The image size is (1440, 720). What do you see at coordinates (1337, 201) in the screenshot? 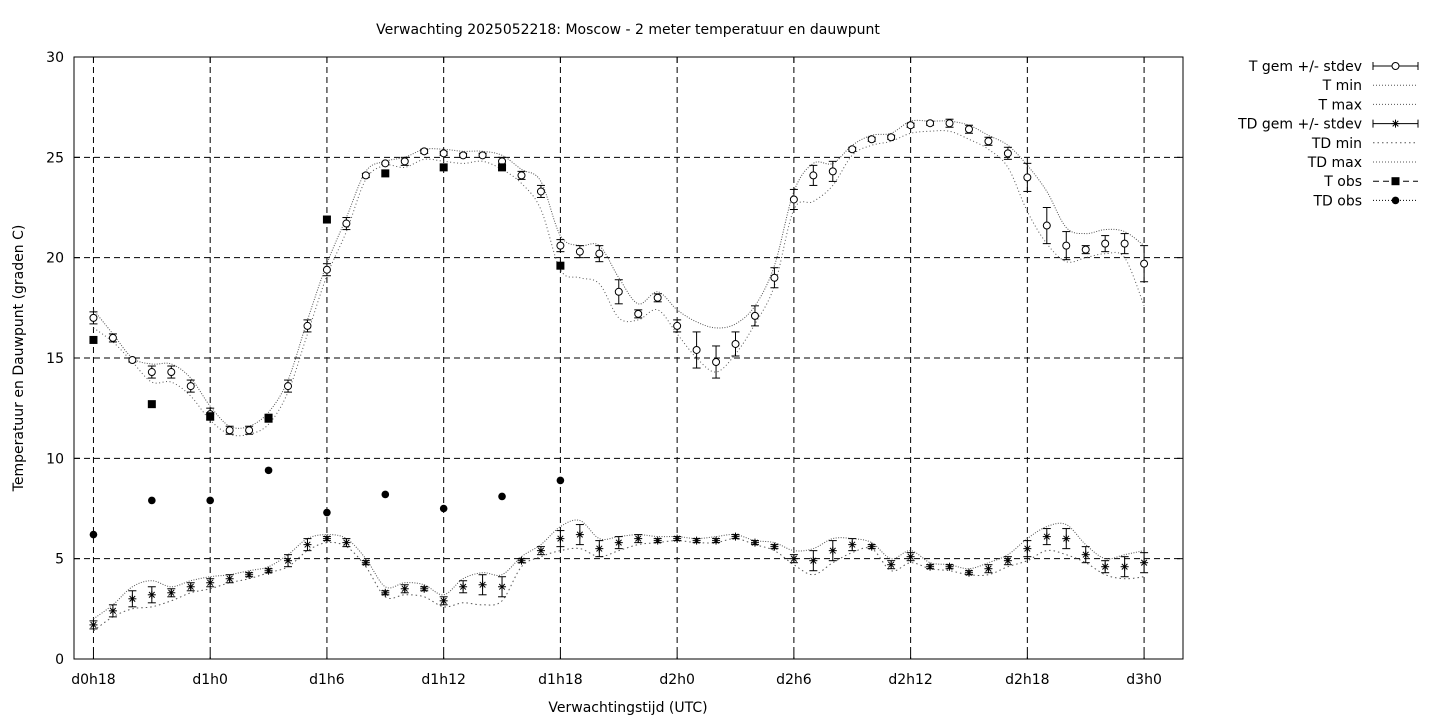
I see `legend-label: TD obs` at bounding box center [1337, 201].